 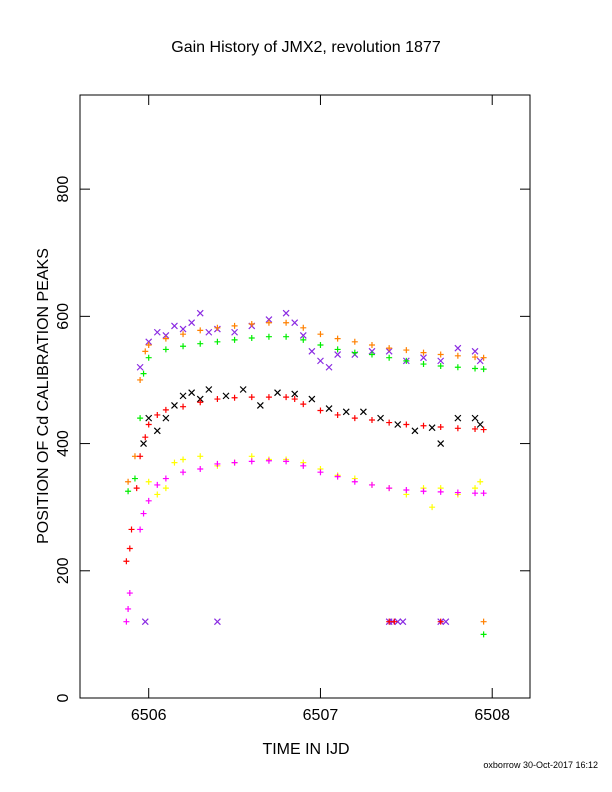 I want to click on x-axis-label: TIME IN IJD, so click(x=305, y=749).